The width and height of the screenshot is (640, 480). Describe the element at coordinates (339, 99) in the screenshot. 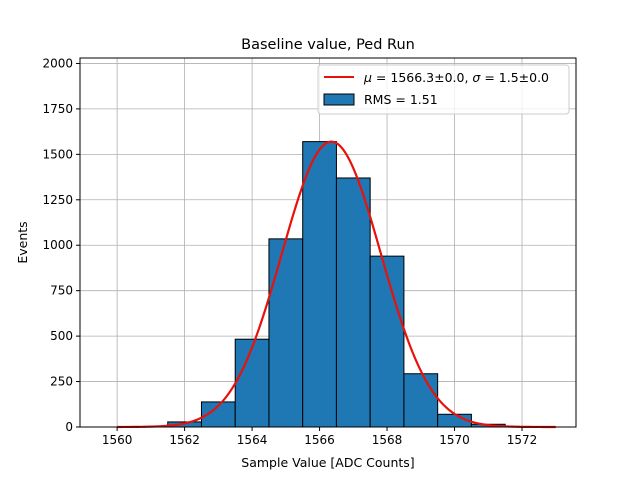

I see `legend-hist-swatch` at that location.